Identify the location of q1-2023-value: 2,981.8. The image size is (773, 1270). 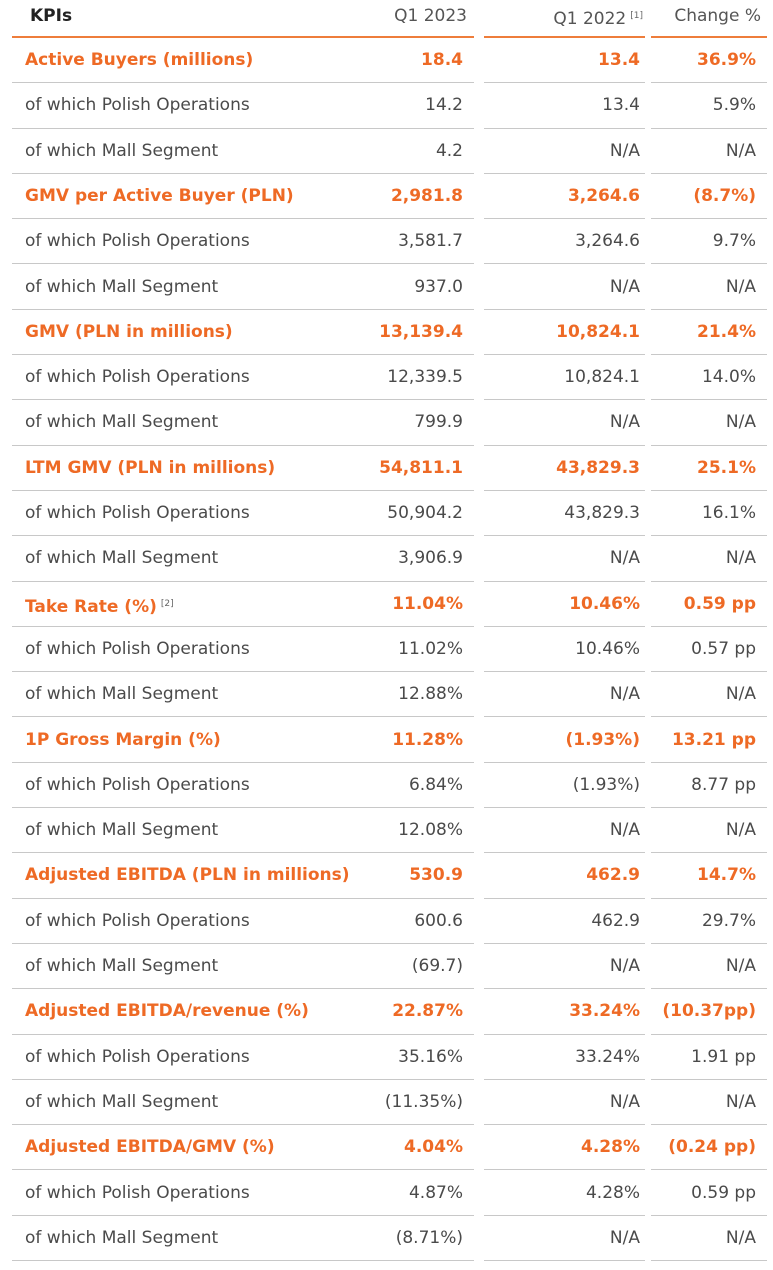
(426, 195).